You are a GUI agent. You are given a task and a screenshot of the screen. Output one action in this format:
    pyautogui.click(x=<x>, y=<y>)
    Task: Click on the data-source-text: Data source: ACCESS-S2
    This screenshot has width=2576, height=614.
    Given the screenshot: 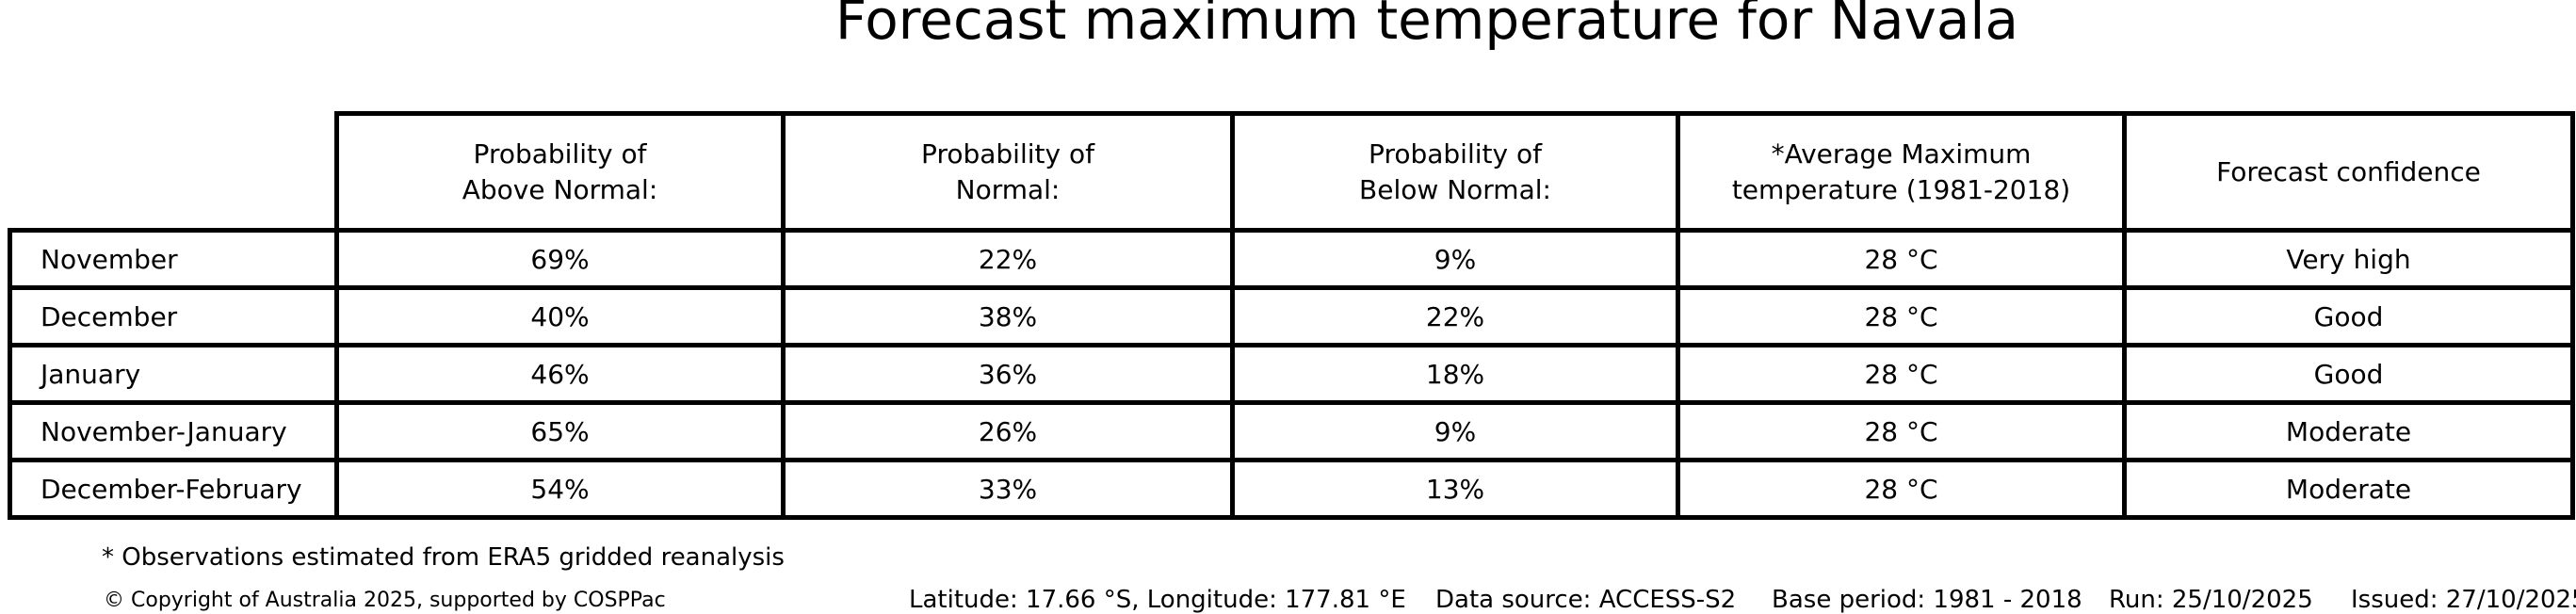 What is the action you would take?
    pyautogui.click(x=1586, y=600)
    